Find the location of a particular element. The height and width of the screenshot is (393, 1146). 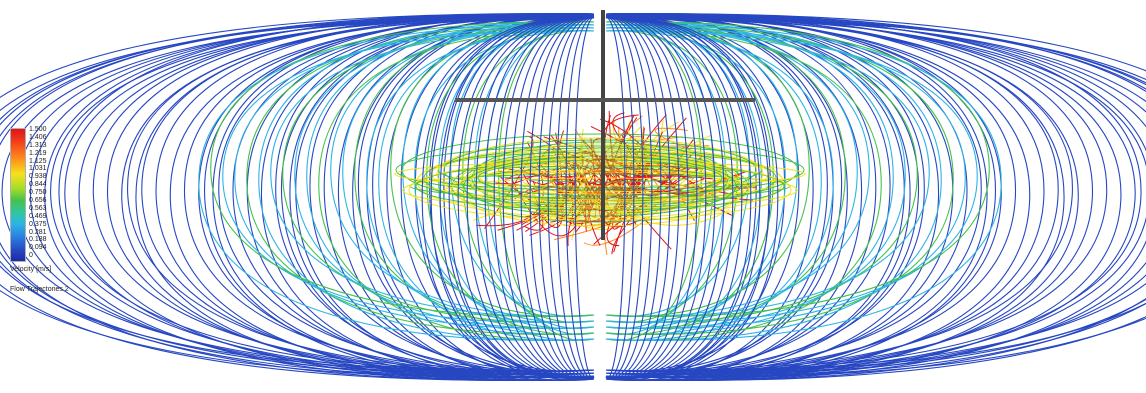

tick-label: 1.219 is located at coordinates (38, 153).